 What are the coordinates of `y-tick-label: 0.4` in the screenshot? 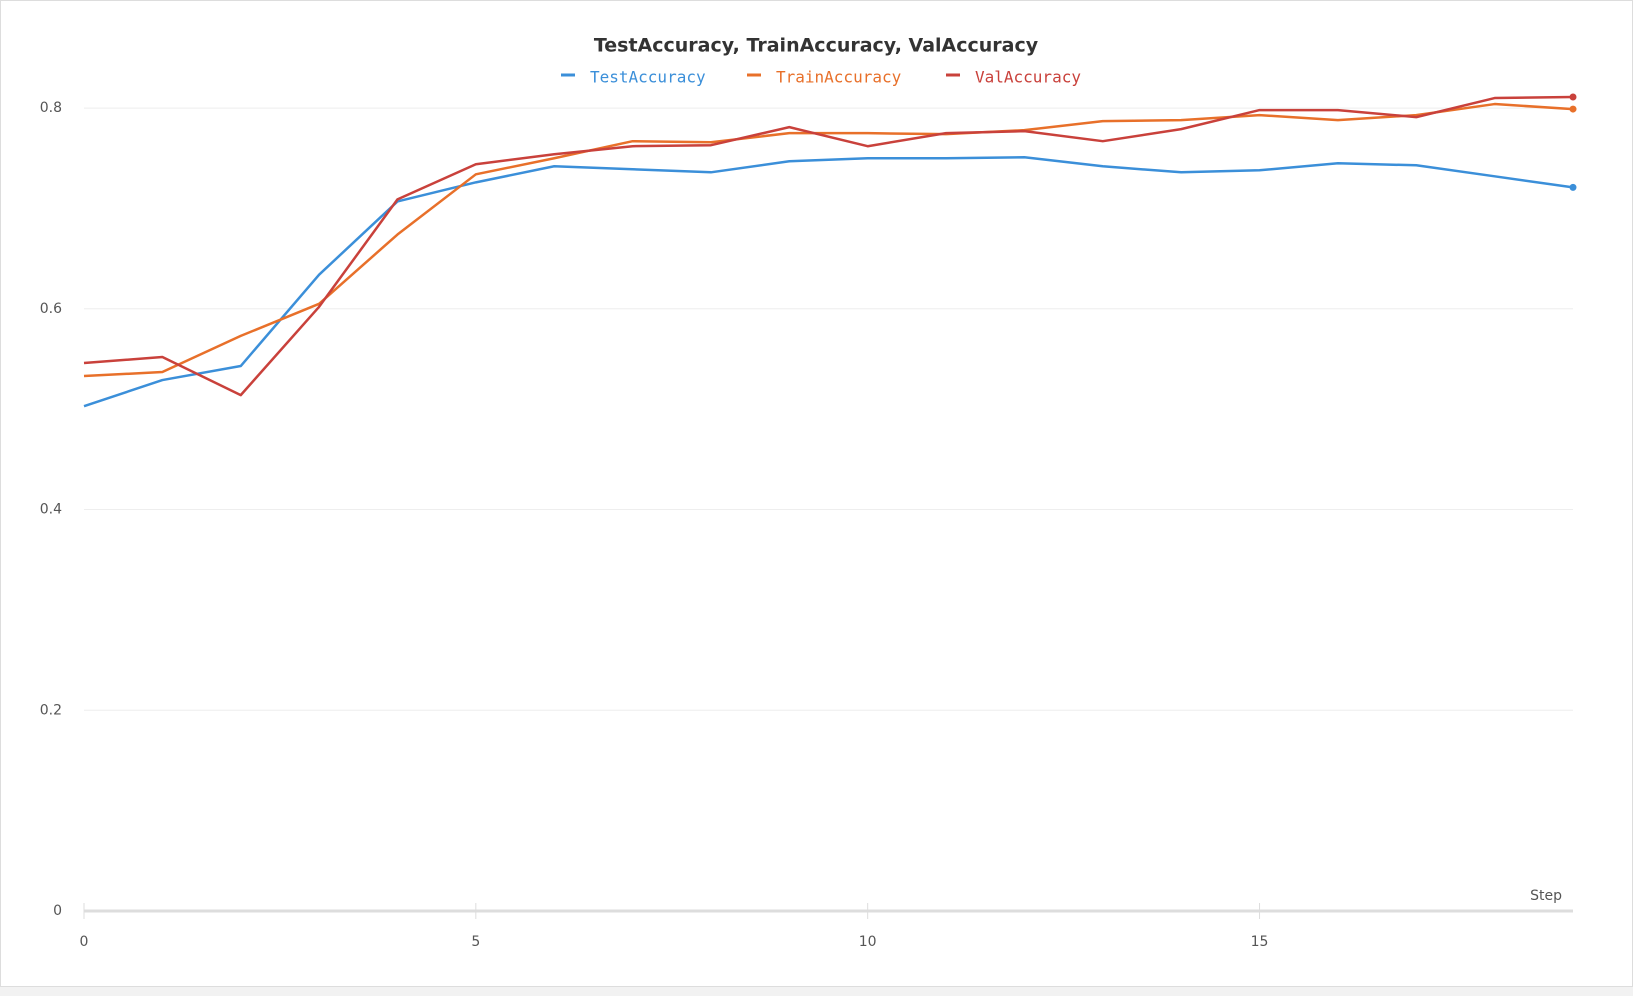 It's located at (51, 510).